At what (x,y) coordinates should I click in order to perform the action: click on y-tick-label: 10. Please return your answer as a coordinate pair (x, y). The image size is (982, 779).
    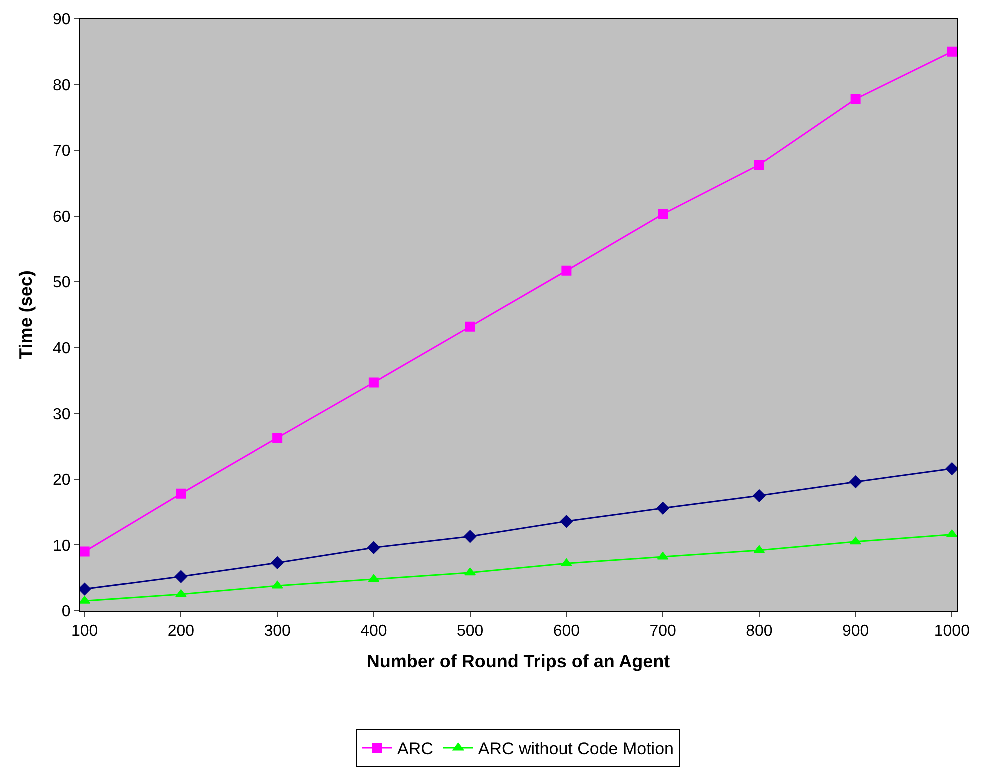
    Looking at the image, I should click on (62, 546).